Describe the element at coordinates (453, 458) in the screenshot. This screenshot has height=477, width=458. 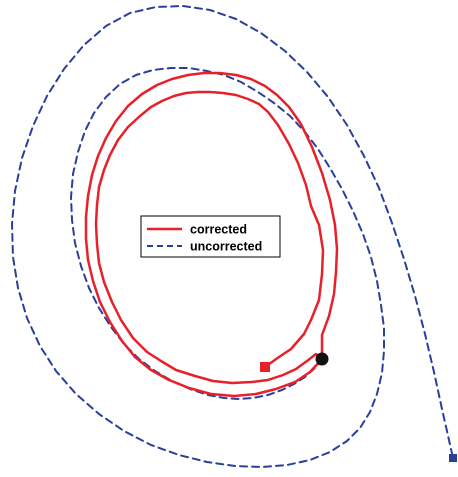
I see `end-marker-uncorrected` at that location.